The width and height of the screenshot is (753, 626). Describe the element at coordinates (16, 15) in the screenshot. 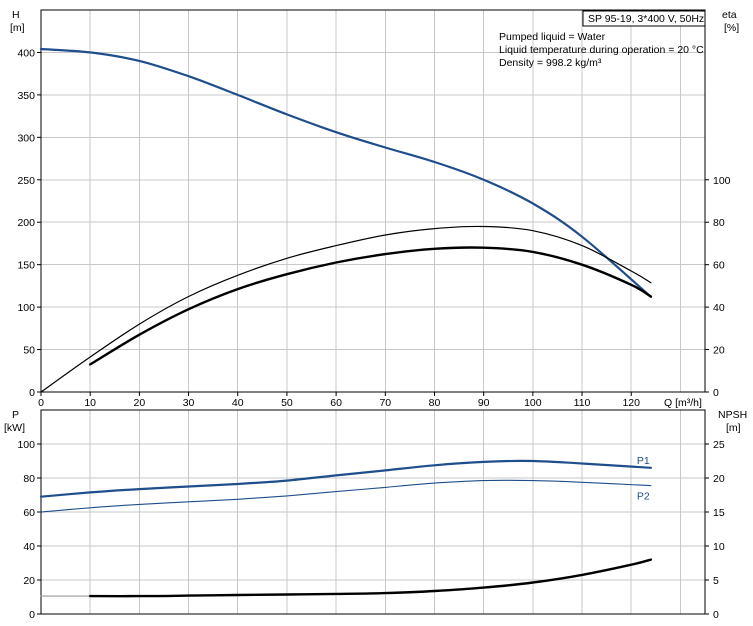

I see `head-axis-label: H` at that location.